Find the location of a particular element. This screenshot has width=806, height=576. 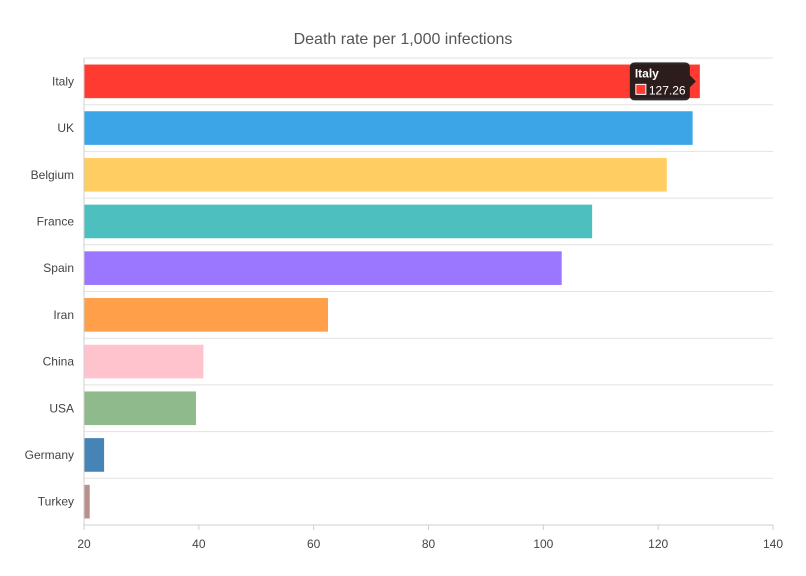

tooltip-value: 127.26 is located at coordinates (667, 90).